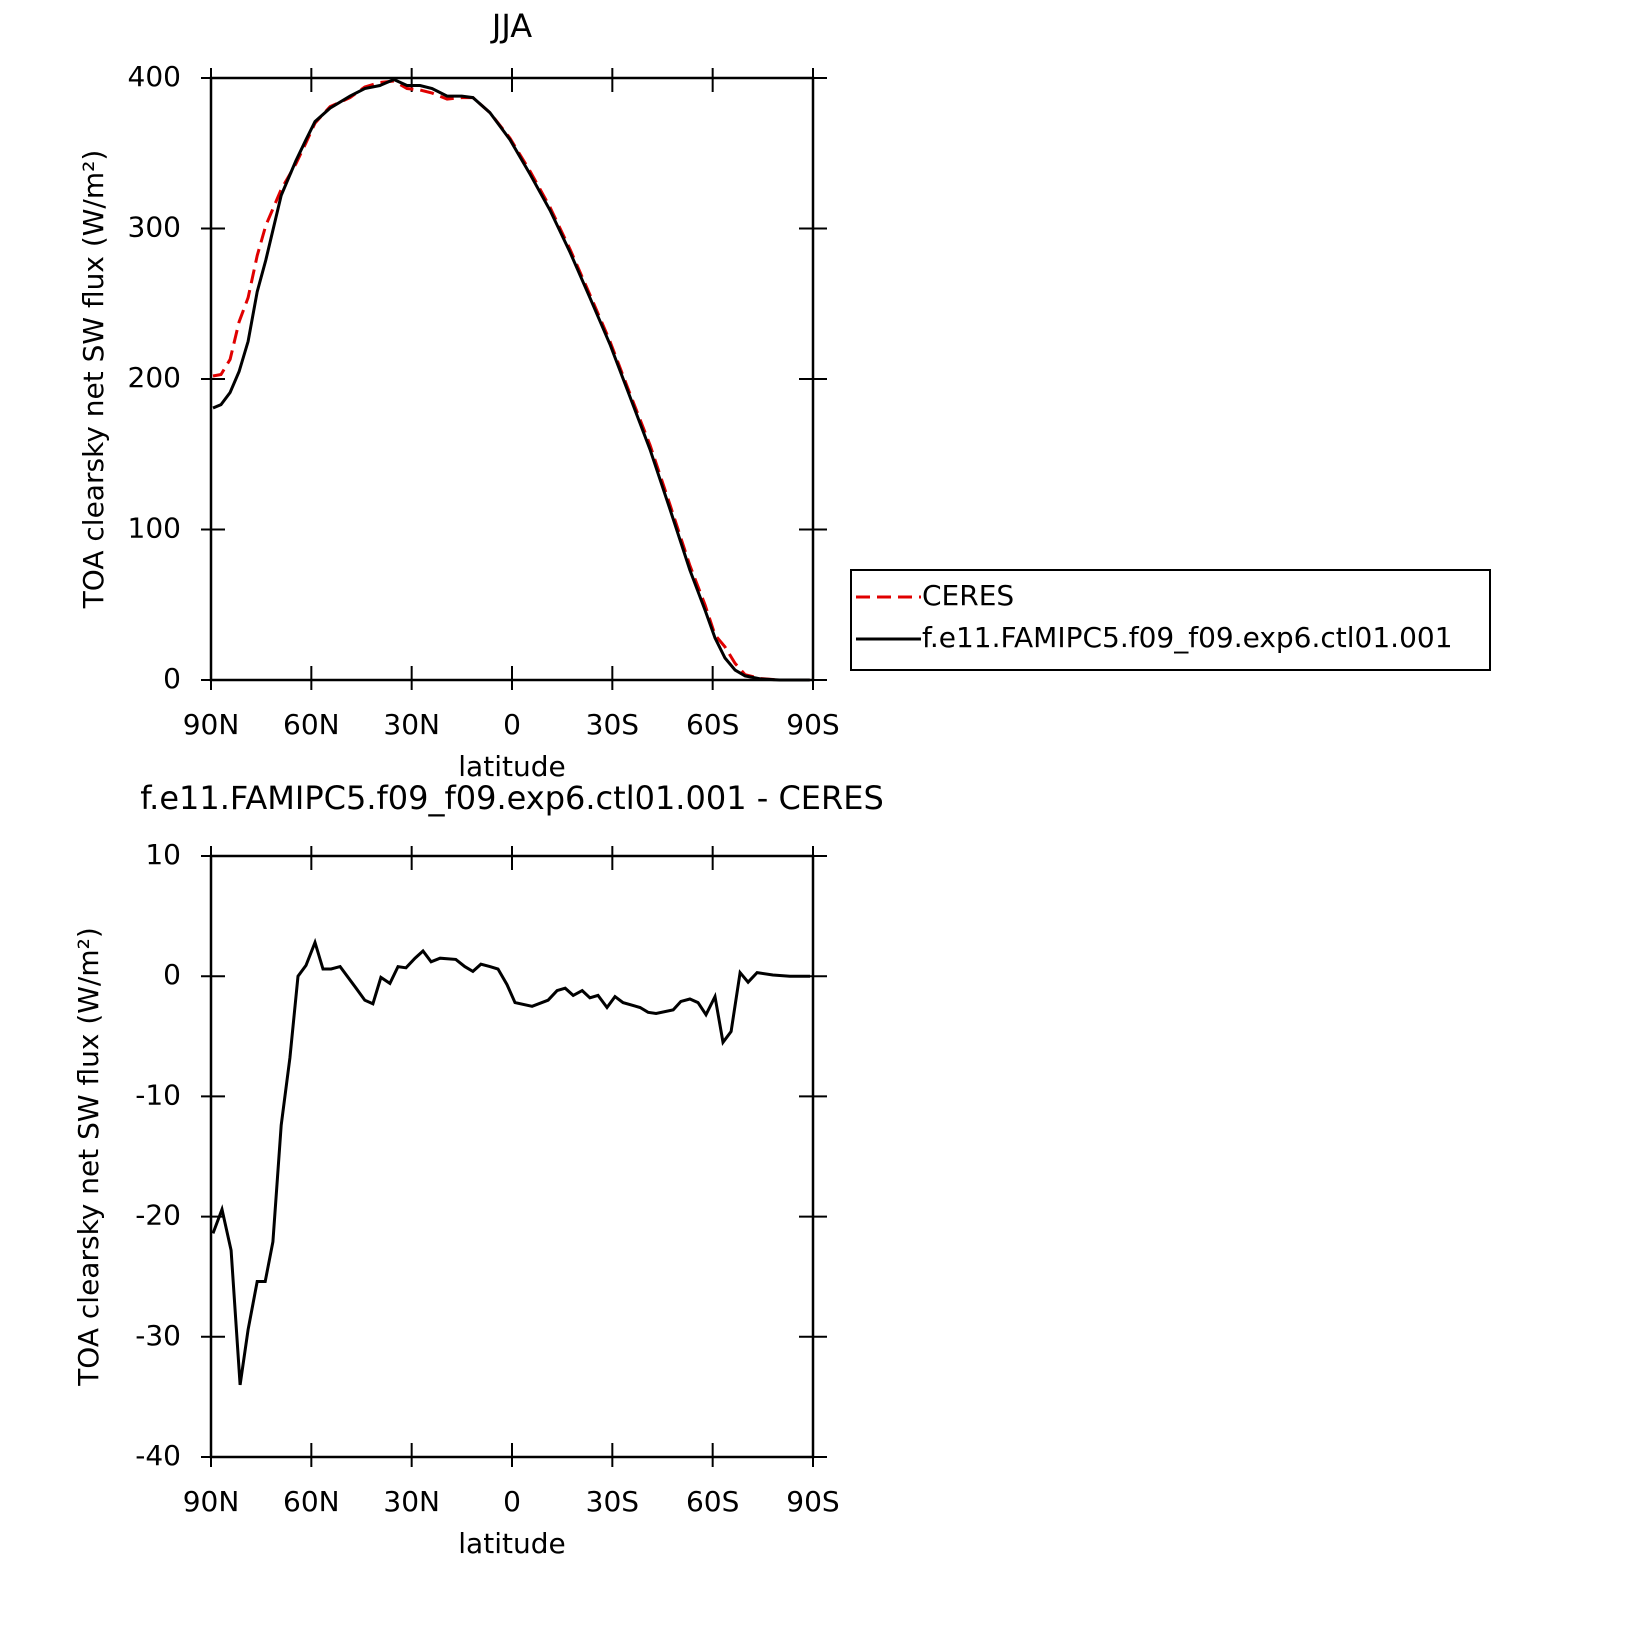  Describe the element at coordinates (158, 1094) in the screenshot. I see `y-tick-label: -10` at that location.